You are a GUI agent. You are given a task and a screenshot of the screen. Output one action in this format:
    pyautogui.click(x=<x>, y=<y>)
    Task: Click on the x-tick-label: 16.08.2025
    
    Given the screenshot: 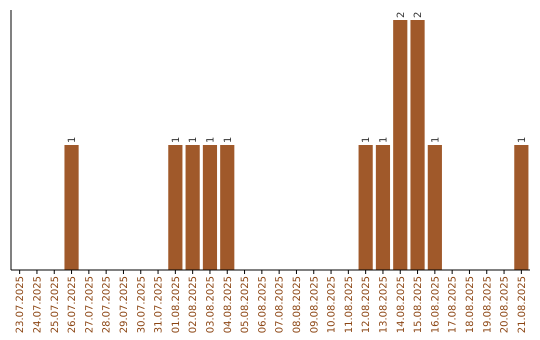 What is the action you would take?
    pyautogui.click(x=436, y=305)
    